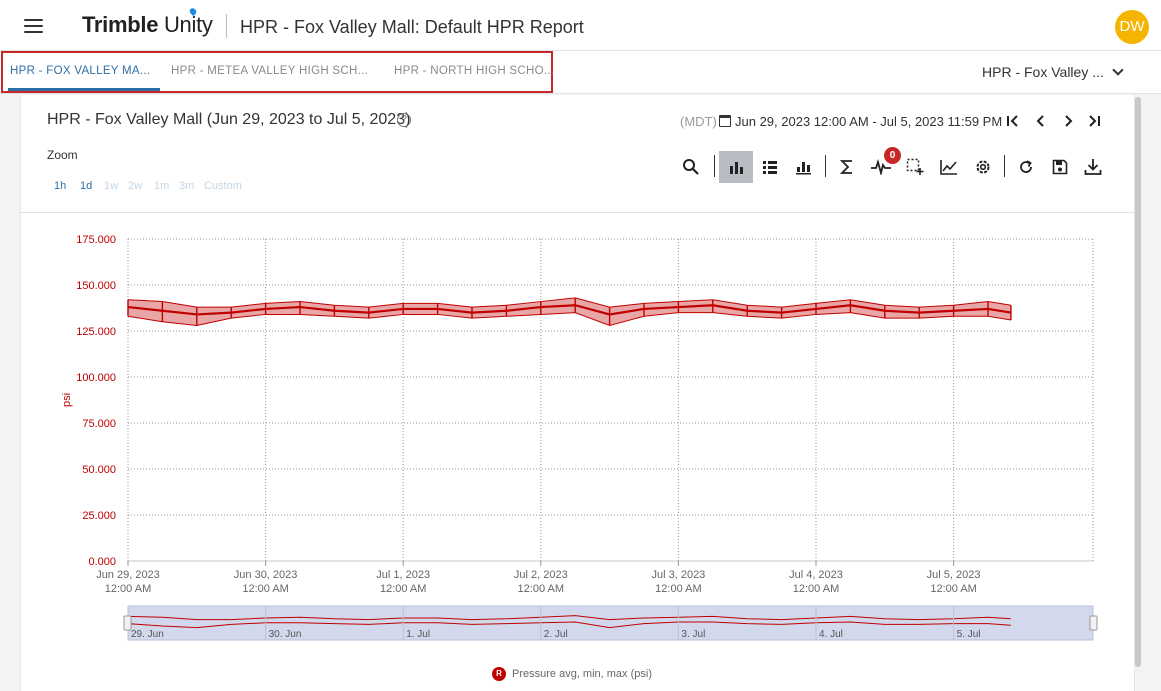 This screenshot has height=691, width=1161. What do you see at coordinates (67, 400) in the screenshot?
I see `y-axis-label: psi` at bounding box center [67, 400].